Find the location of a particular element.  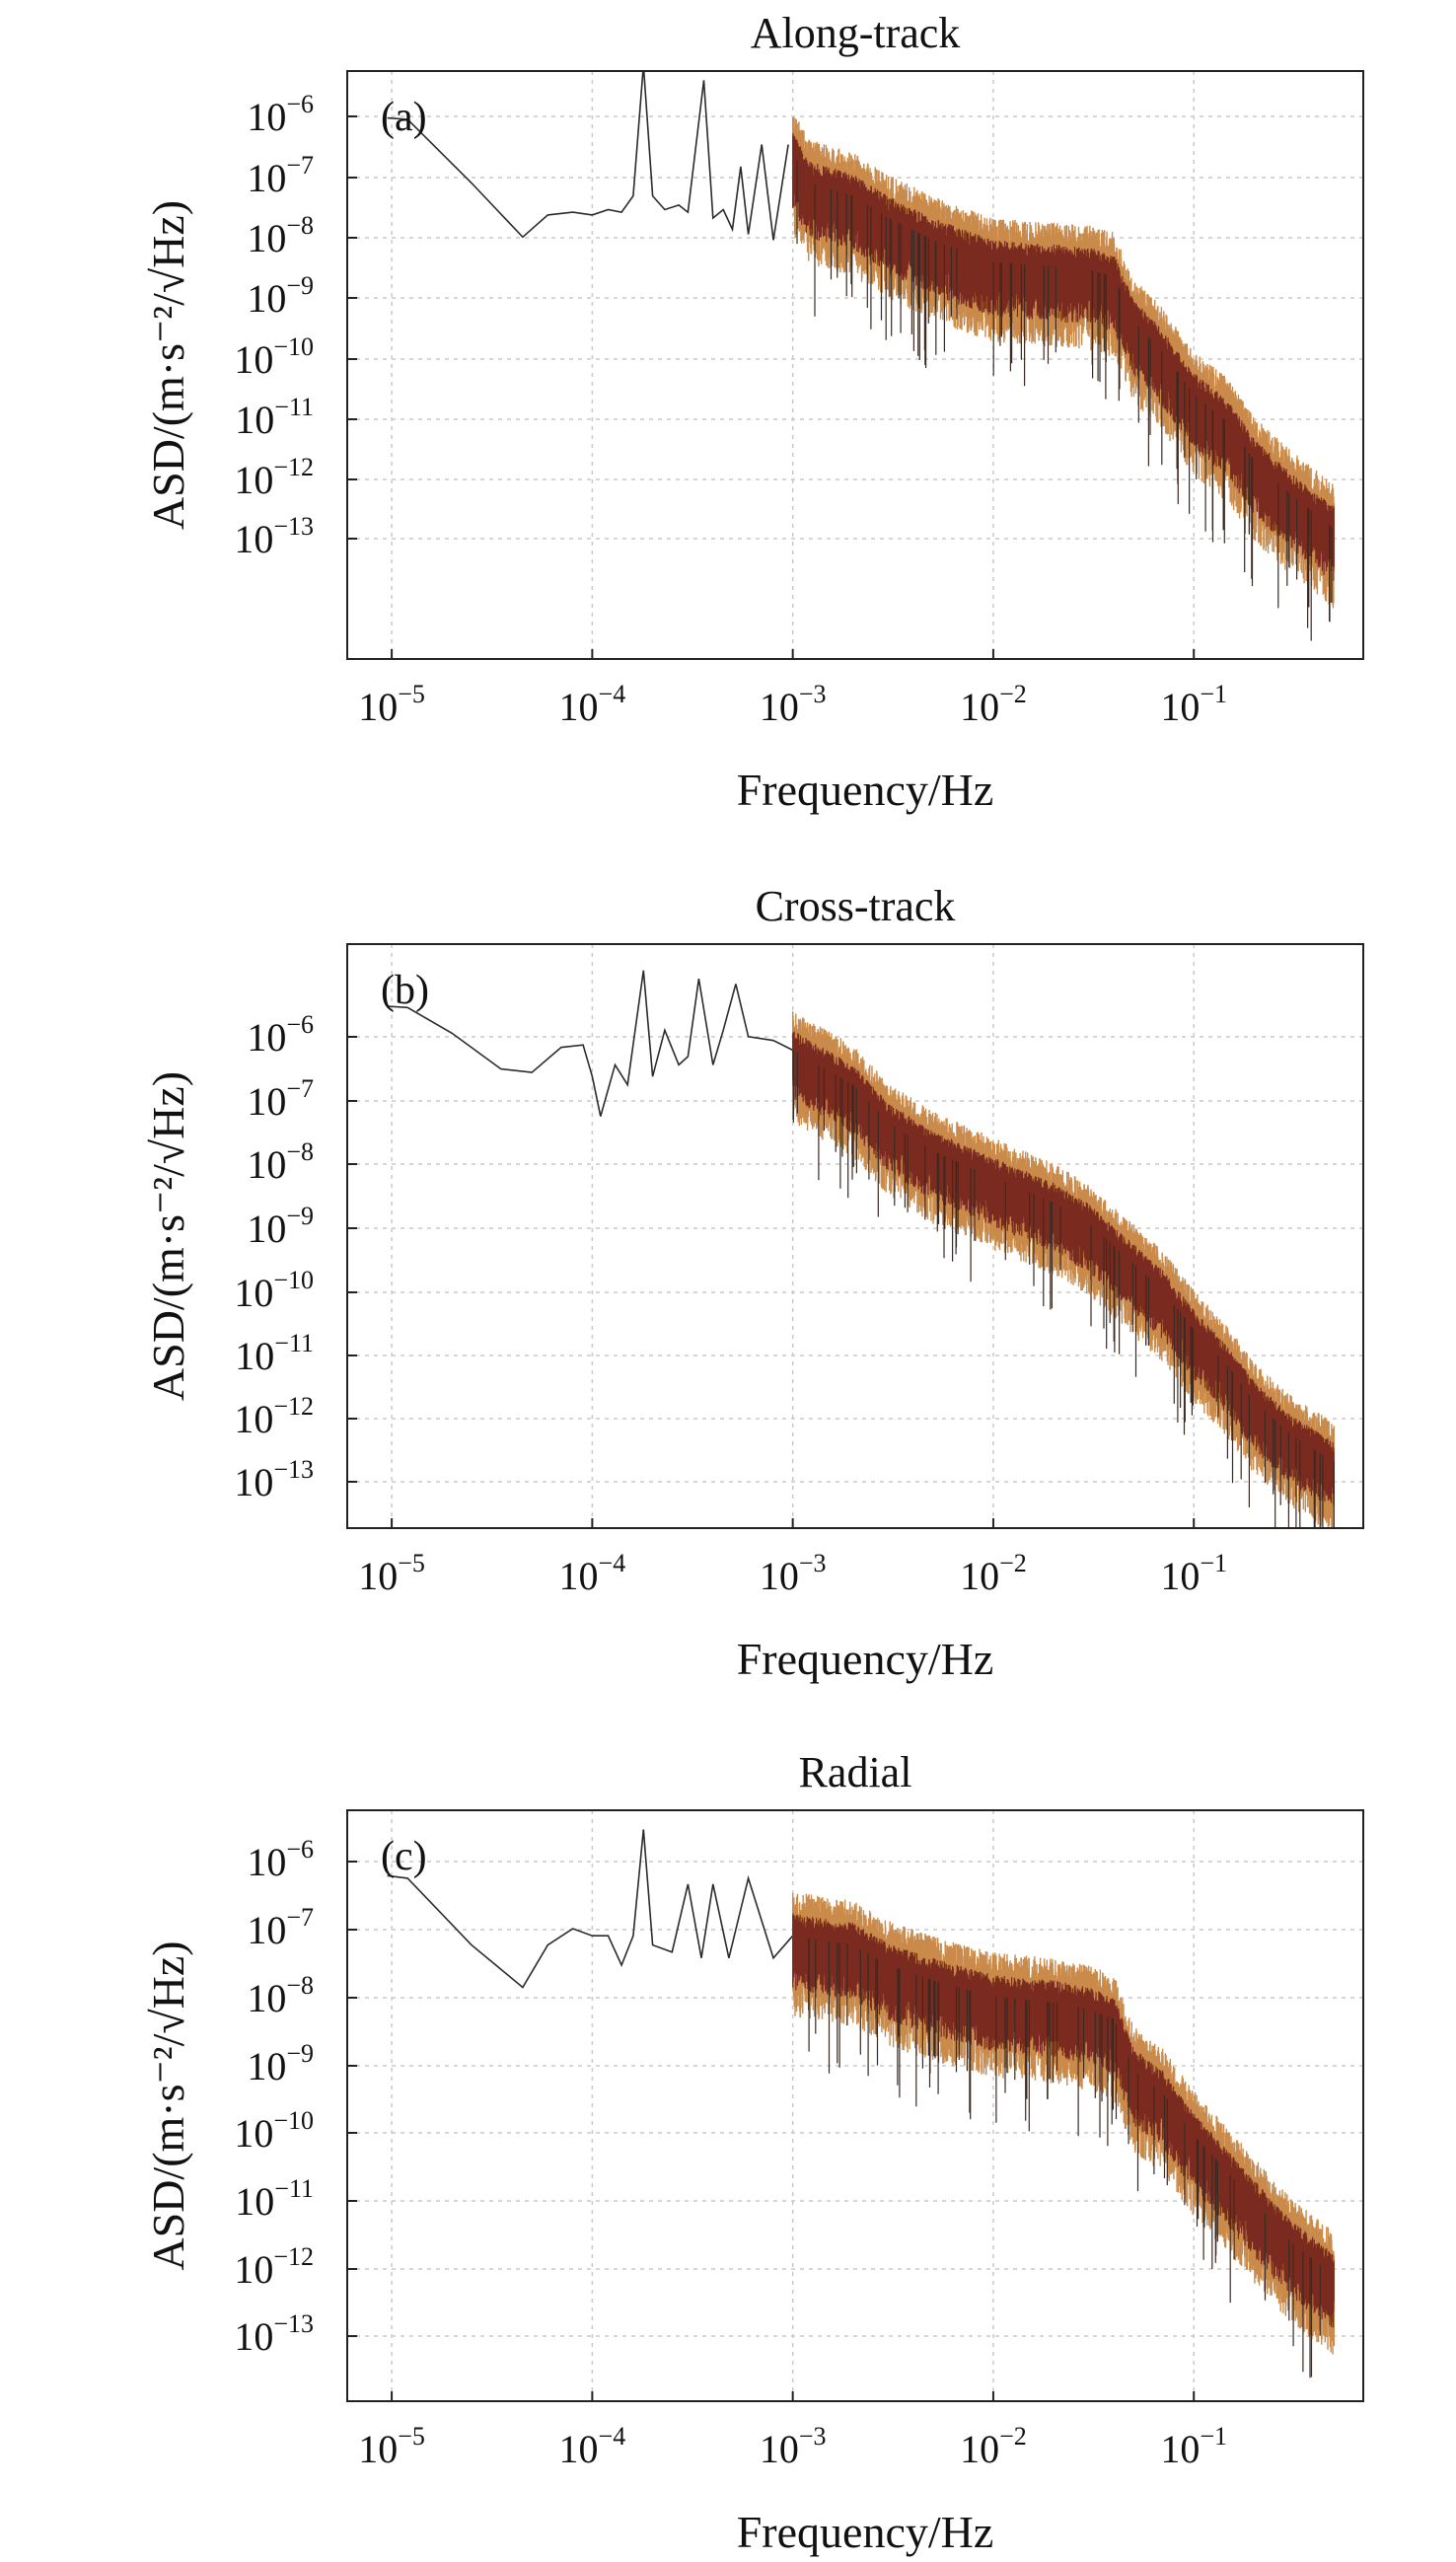

panel-label: (b) is located at coordinates (405, 990).